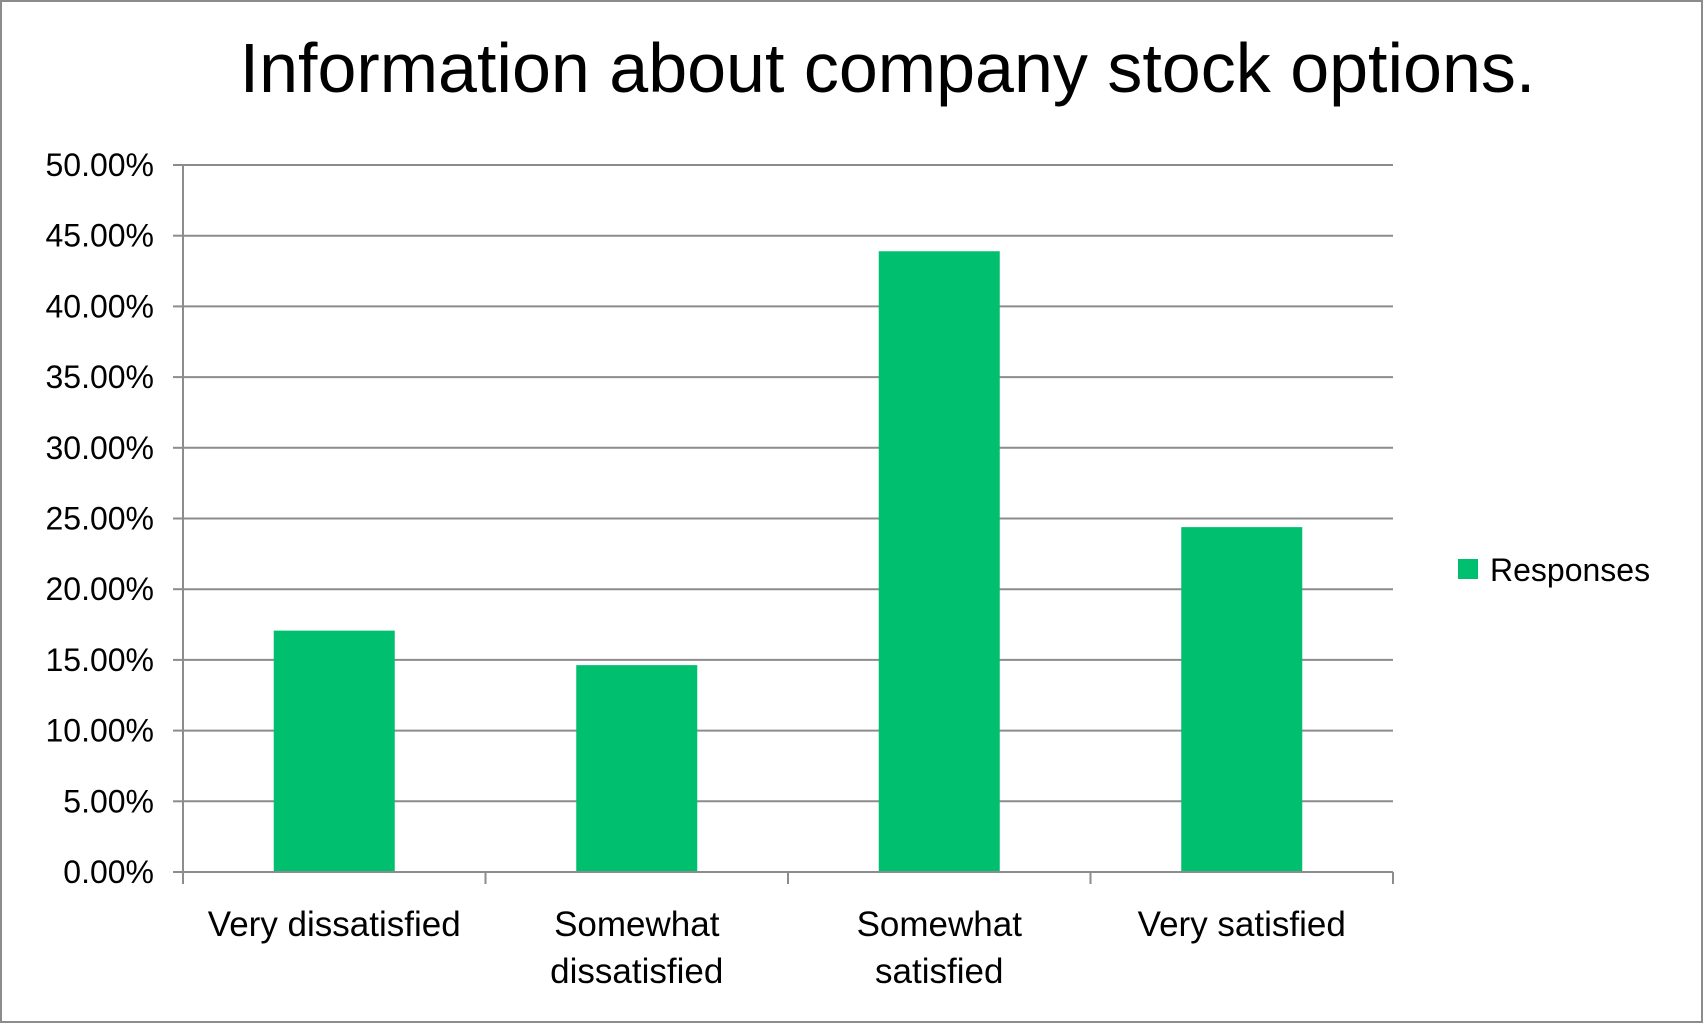 Image resolution: width=1703 pixels, height=1023 pixels. What do you see at coordinates (887, 68) in the screenshot?
I see `chart-title: Information about company stock options.` at bounding box center [887, 68].